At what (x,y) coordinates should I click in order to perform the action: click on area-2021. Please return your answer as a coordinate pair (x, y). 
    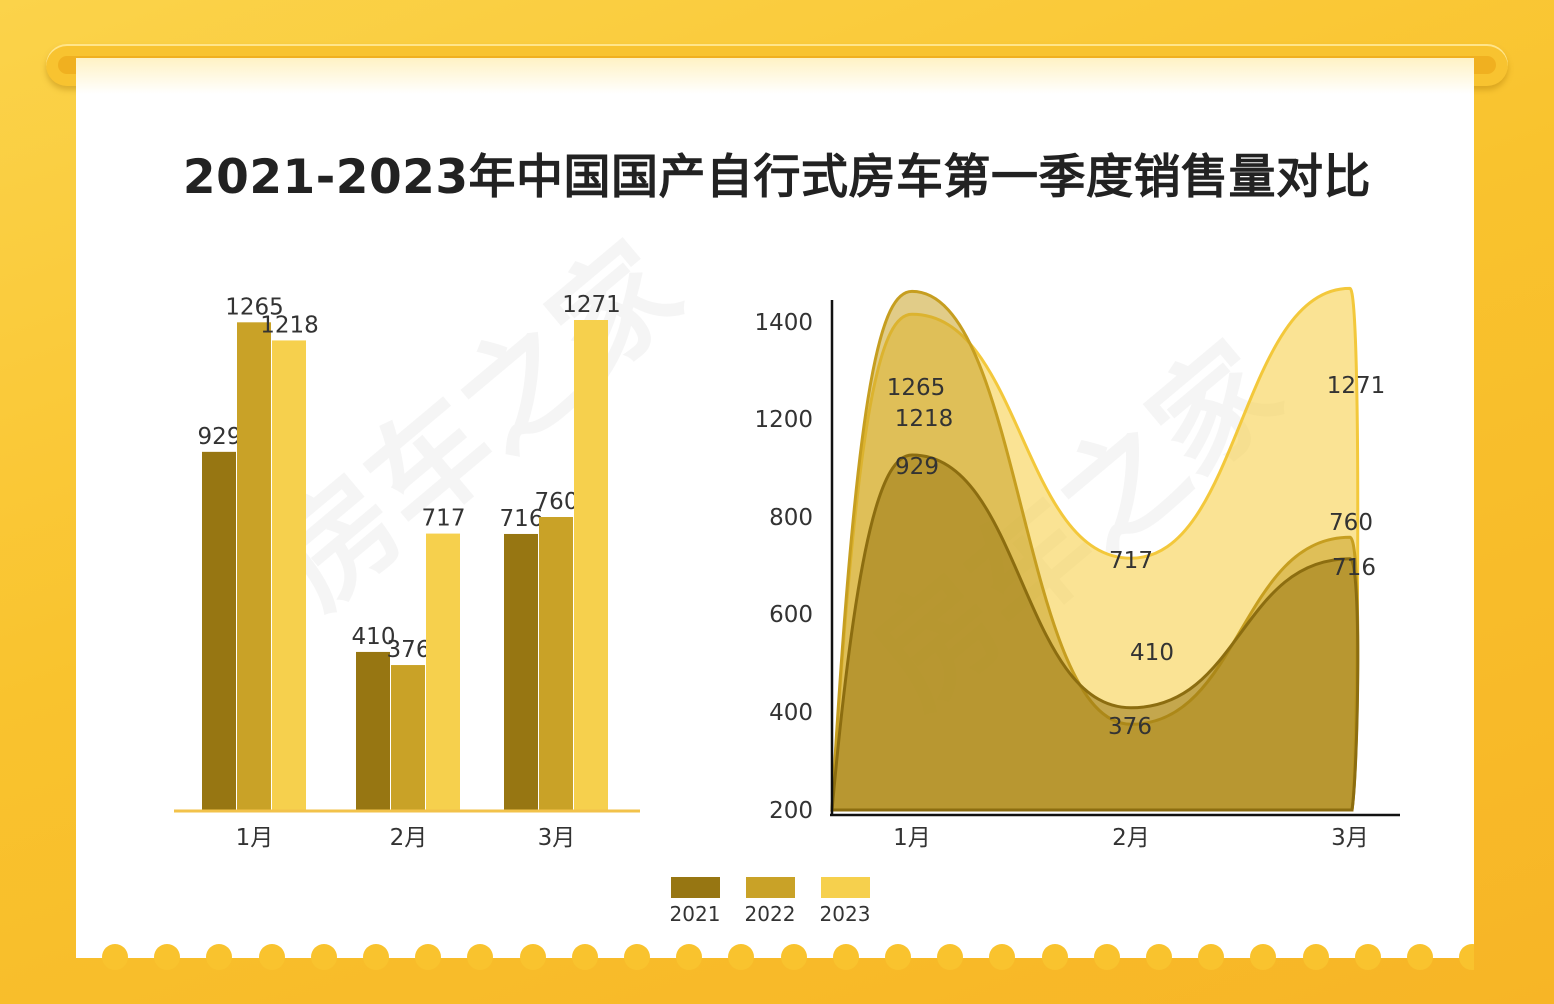
    Looking at the image, I should click on (1095, 632).